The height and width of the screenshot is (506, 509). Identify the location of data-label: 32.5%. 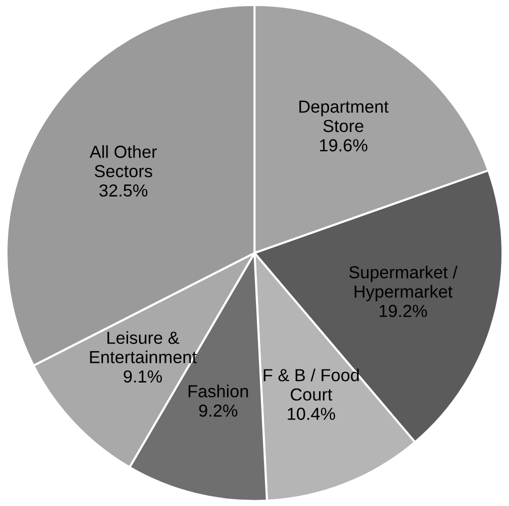
(123, 190).